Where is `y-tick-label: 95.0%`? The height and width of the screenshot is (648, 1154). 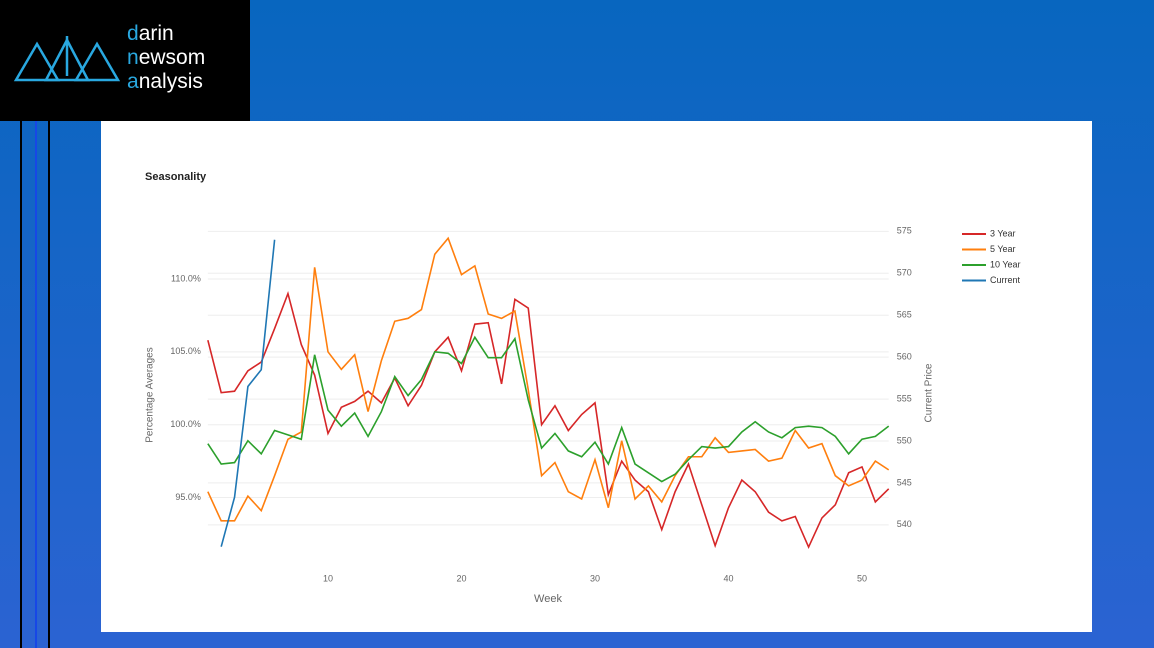 y-tick-label: 95.0% is located at coordinates (188, 497).